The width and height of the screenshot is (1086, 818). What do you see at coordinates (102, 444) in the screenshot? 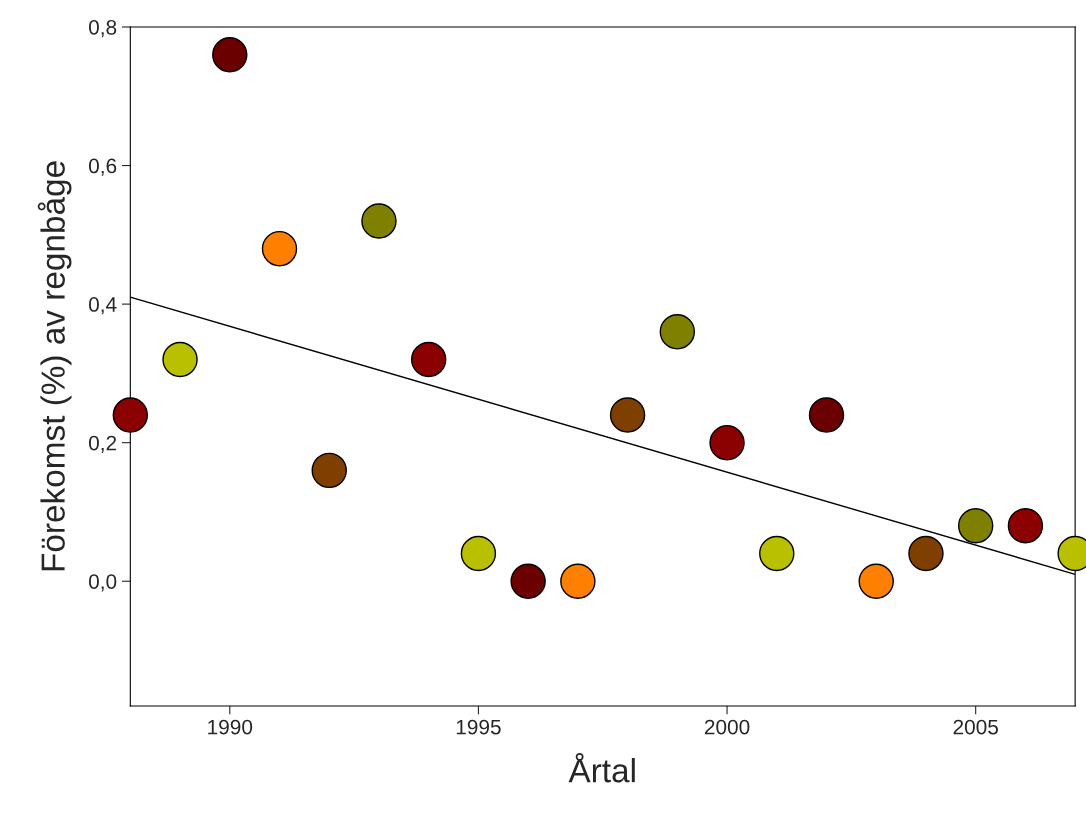
I see `y-tick-label: 0,2` at bounding box center [102, 444].